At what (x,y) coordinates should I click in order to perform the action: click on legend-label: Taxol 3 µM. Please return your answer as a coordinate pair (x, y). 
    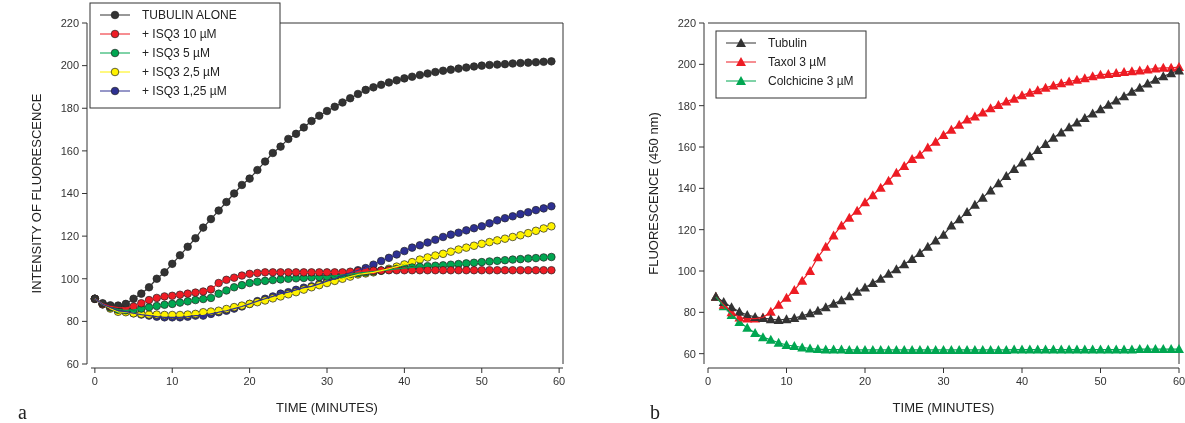
    Looking at the image, I should click on (797, 62).